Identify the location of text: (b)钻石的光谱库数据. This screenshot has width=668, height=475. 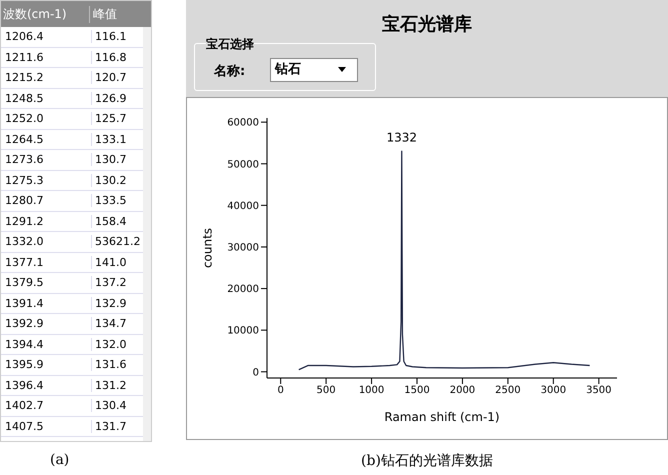
(427, 461).